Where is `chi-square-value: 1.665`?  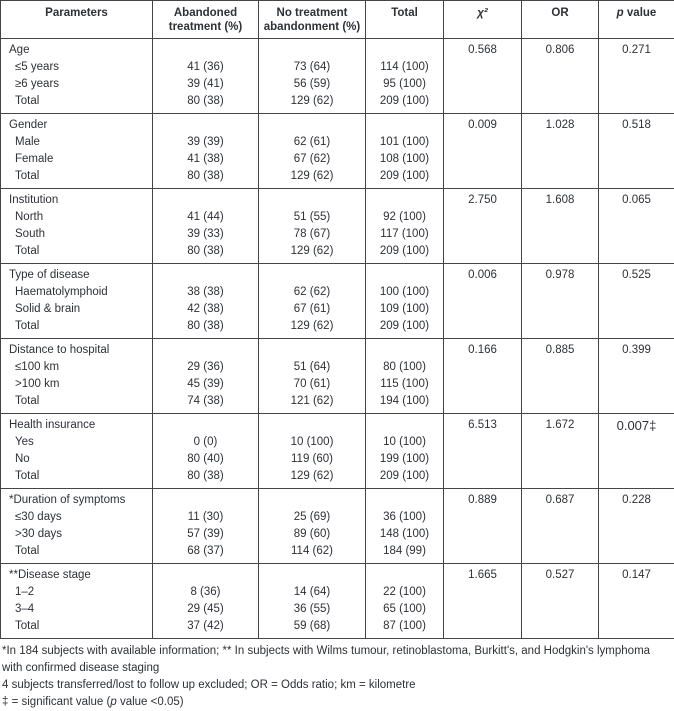 chi-square-value: 1.665 is located at coordinates (483, 574).